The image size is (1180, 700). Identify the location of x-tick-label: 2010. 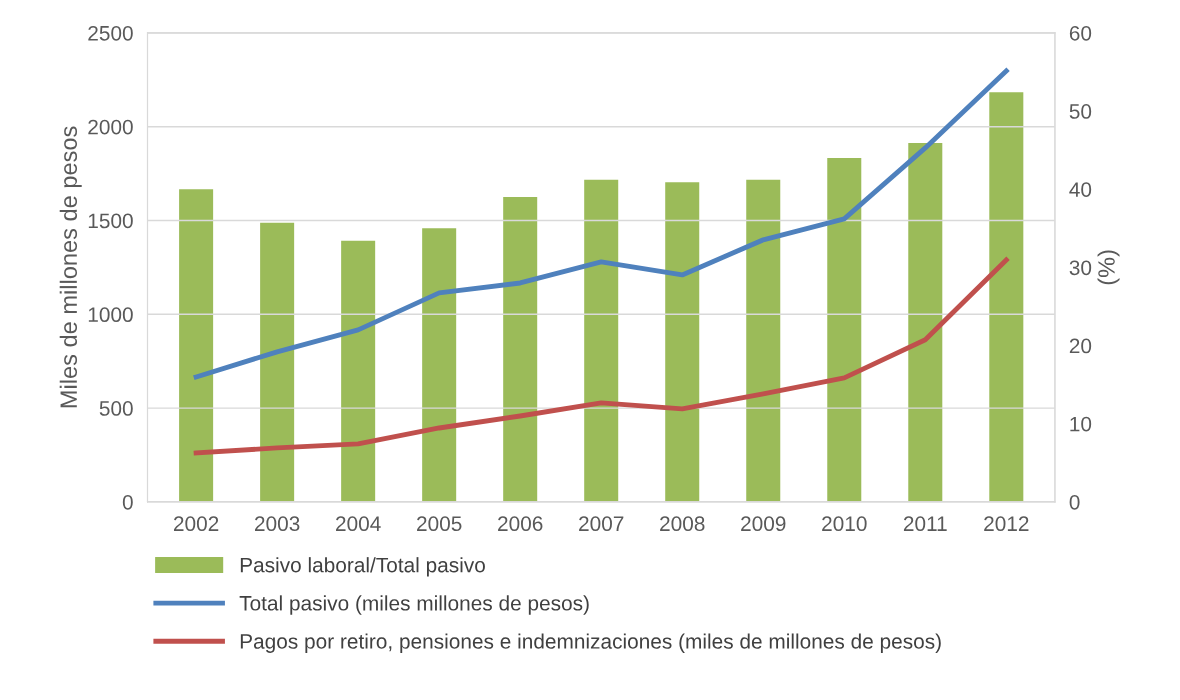
(844, 524).